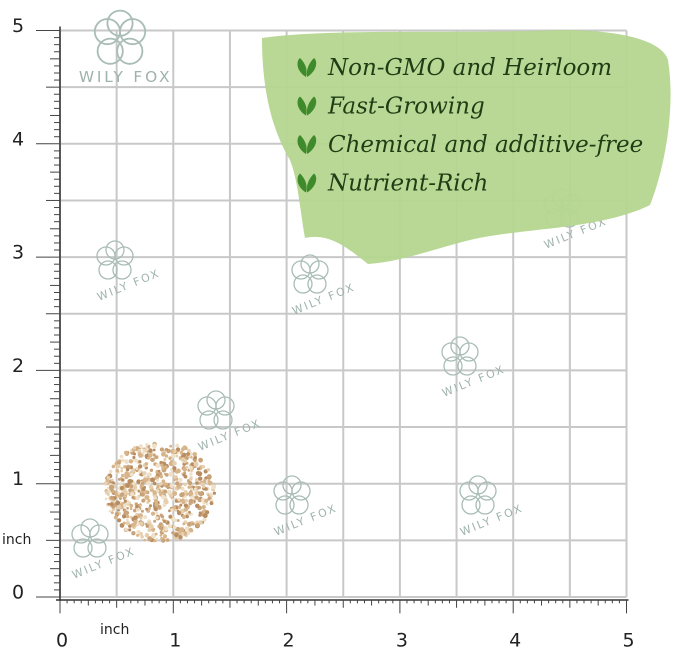 The height and width of the screenshot is (655, 679). Describe the element at coordinates (114, 630) in the screenshot. I see `unit-label: inch` at that location.